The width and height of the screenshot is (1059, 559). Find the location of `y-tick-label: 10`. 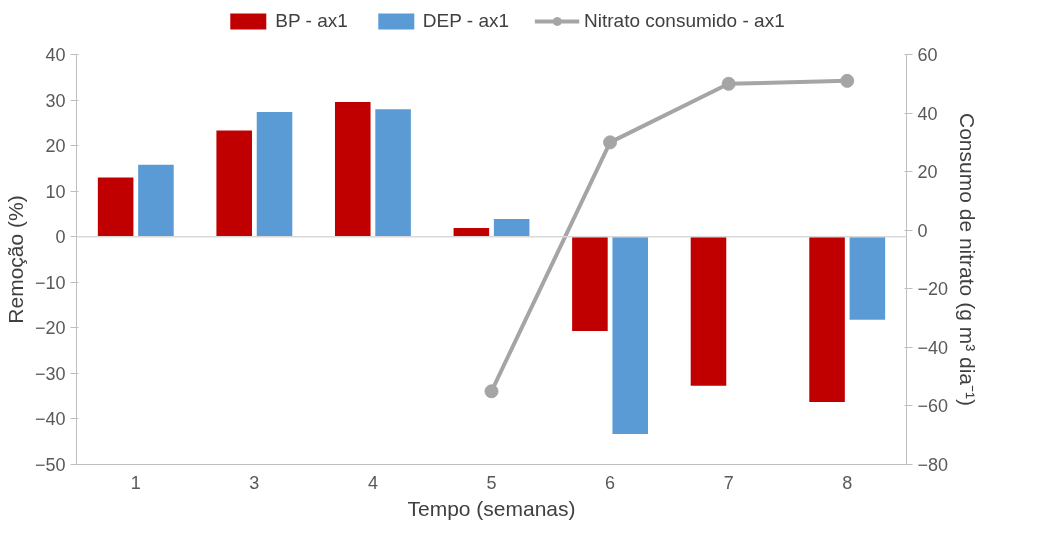

y-tick-label: 10 is located at coordinates (55, 191).